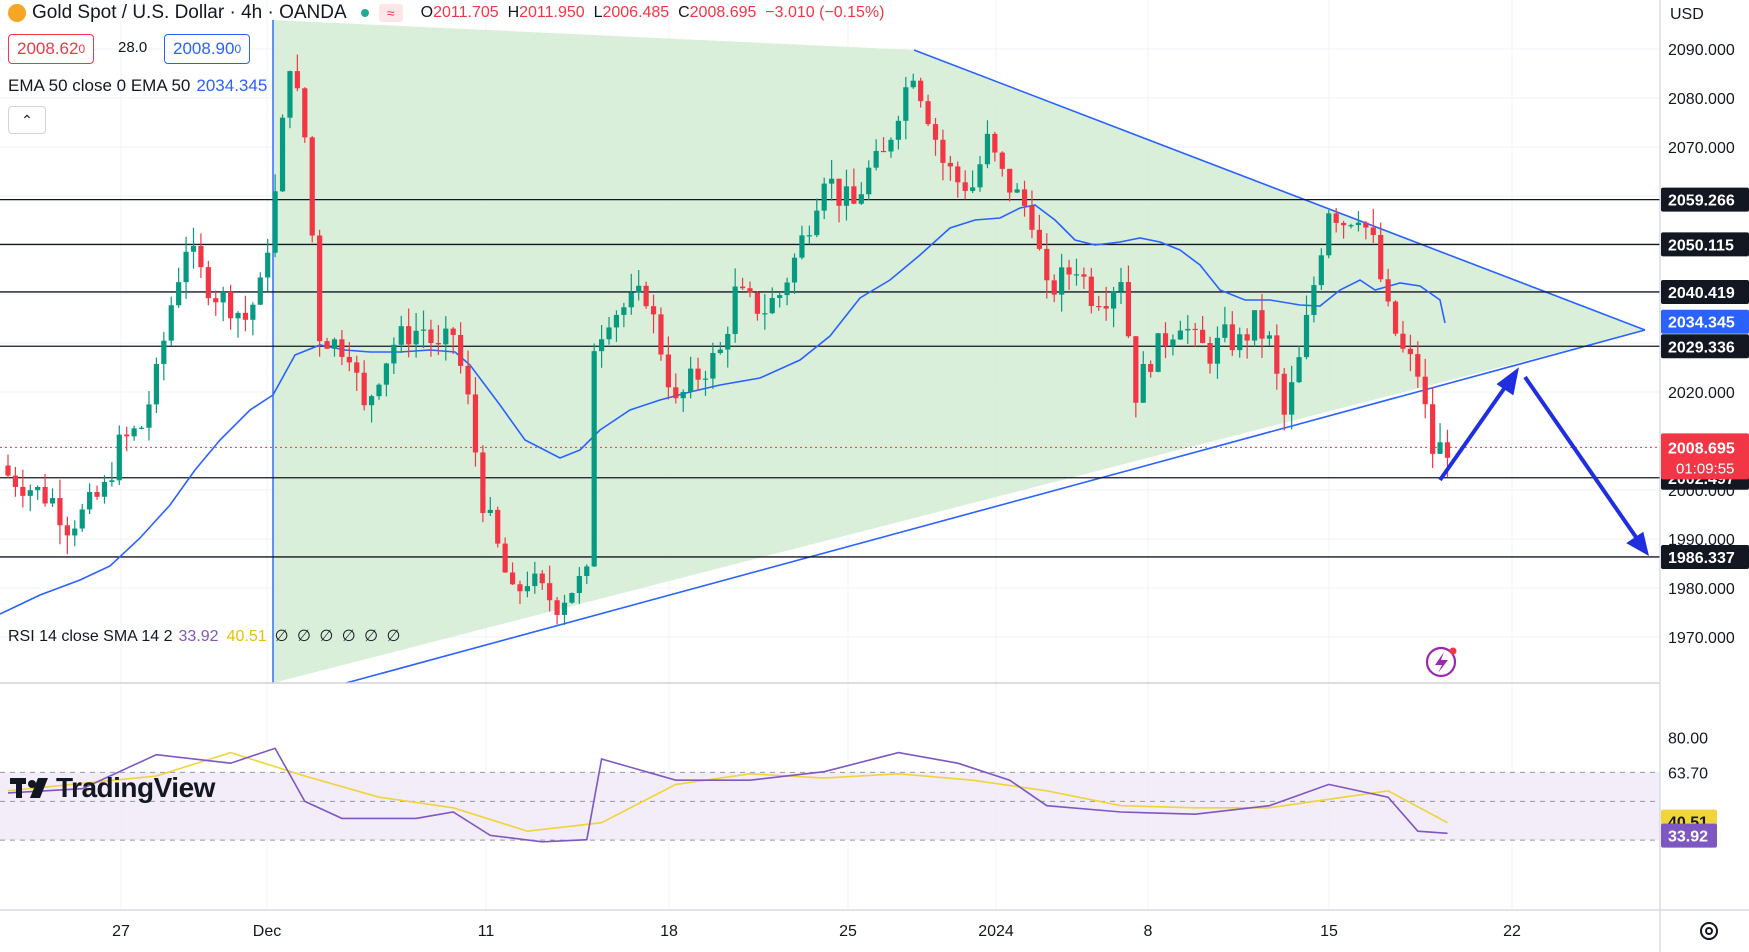 This screenshot has width=1749, height=952. Describe the element at coordinates (1441, 662) in the screenshot. I see `flash-icon` at that location.